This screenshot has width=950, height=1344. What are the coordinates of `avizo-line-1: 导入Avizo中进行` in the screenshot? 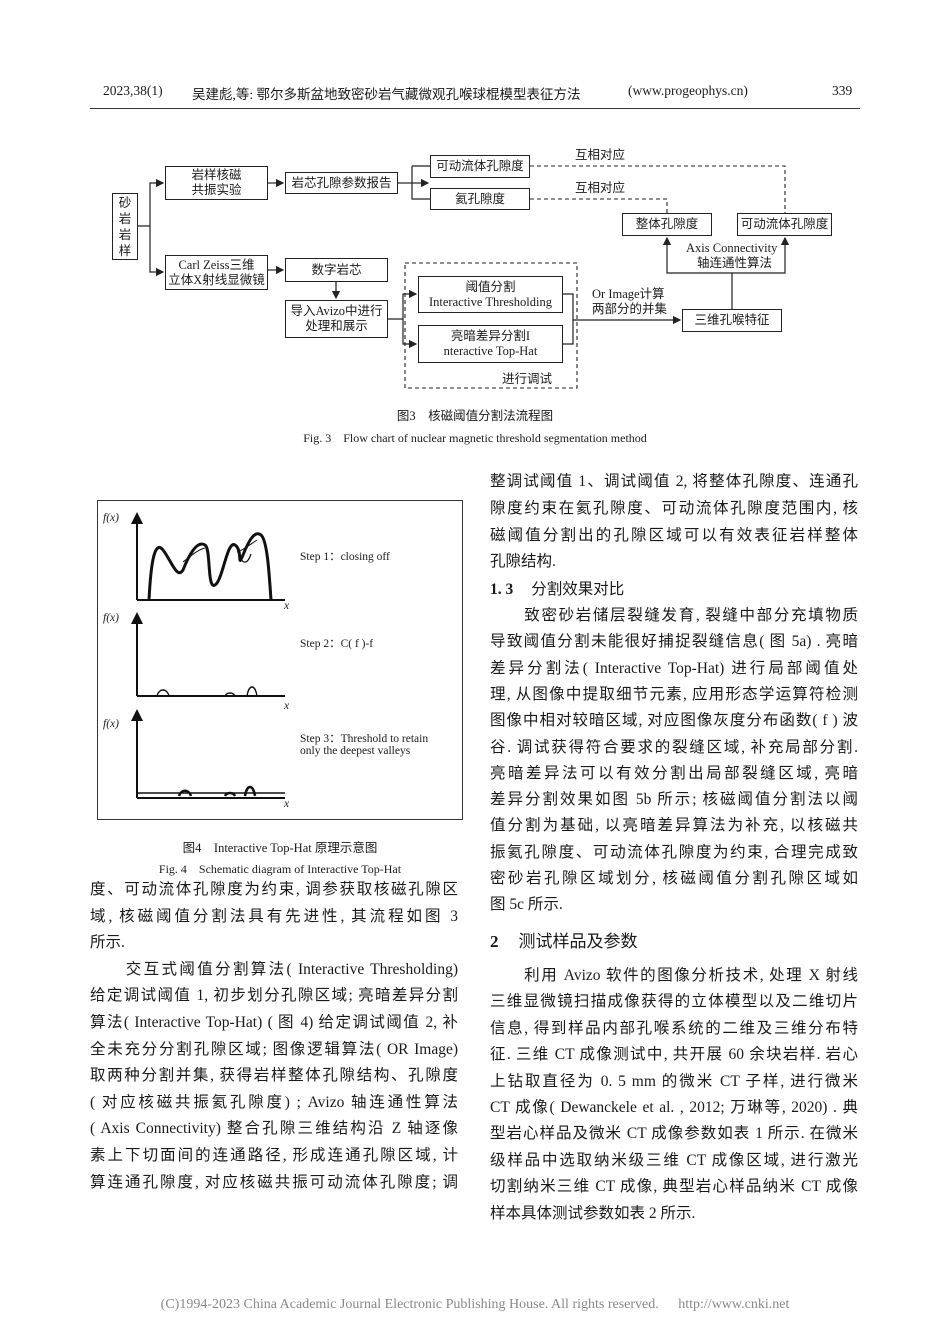 It's located at (336, 311).